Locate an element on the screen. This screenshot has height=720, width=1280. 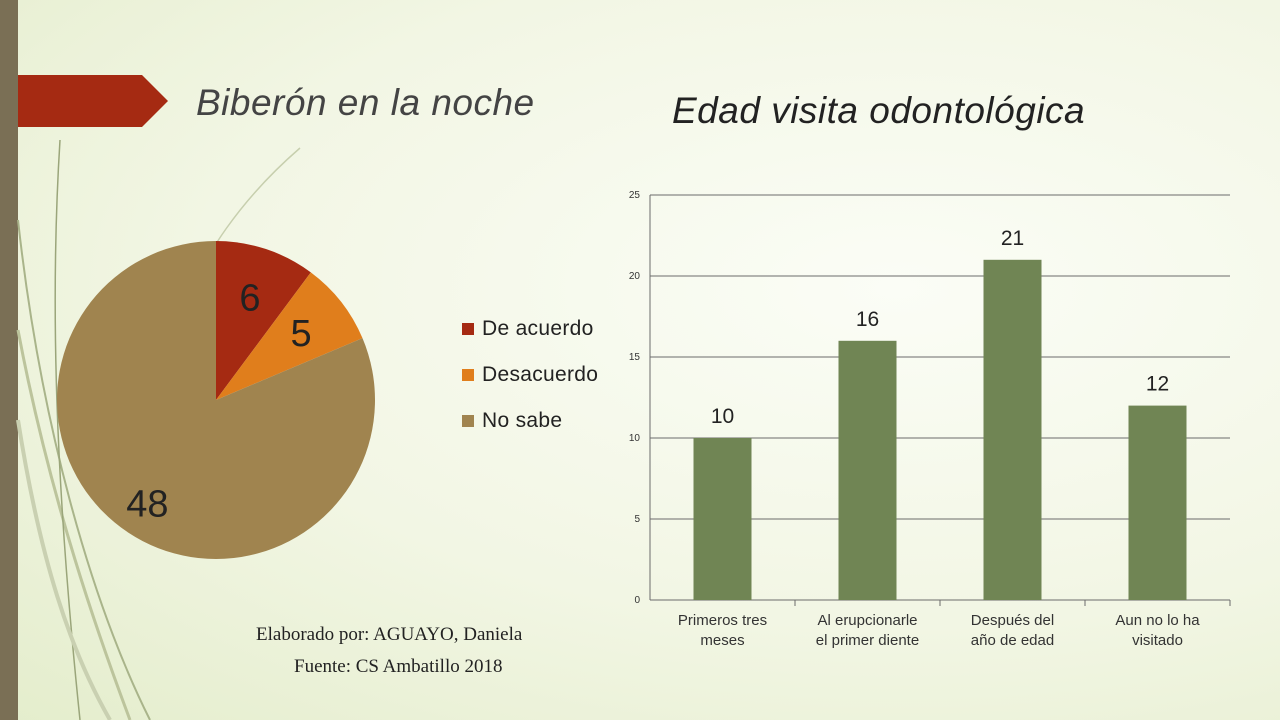
bar-data-label-1: 10 is located at coordinates (722, 416).